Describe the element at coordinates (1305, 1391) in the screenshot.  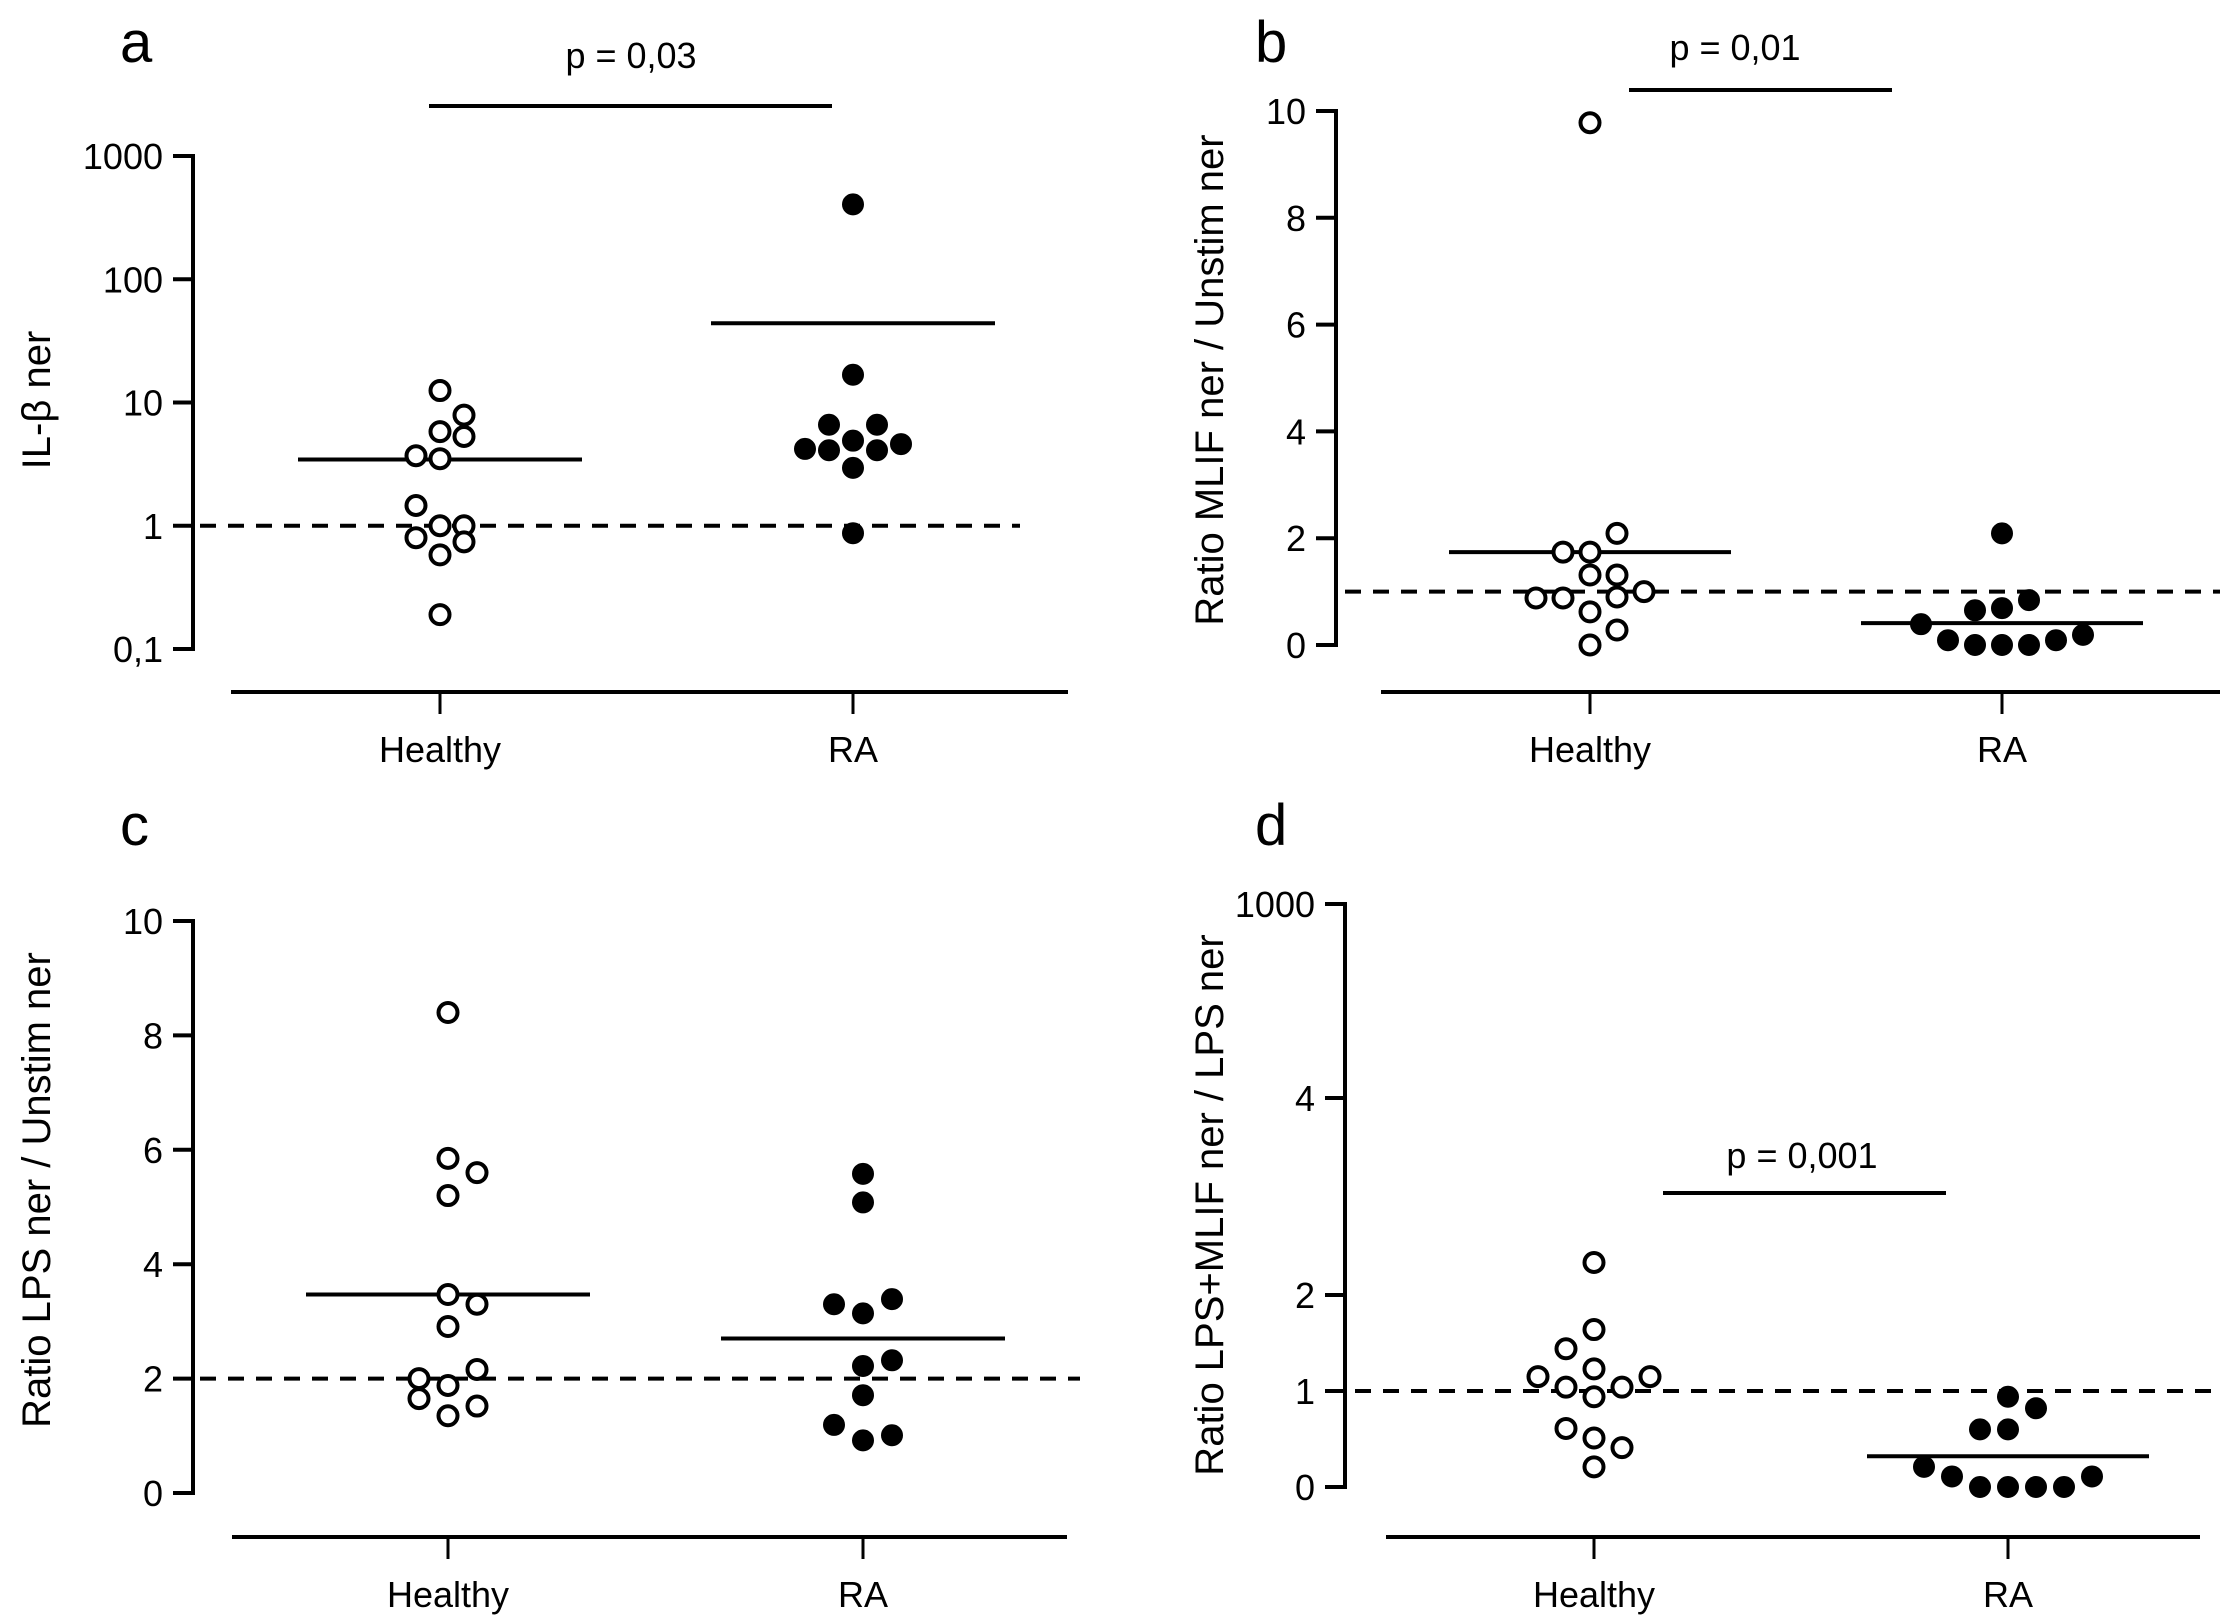
I see `y-tick-label: 1` at that location.